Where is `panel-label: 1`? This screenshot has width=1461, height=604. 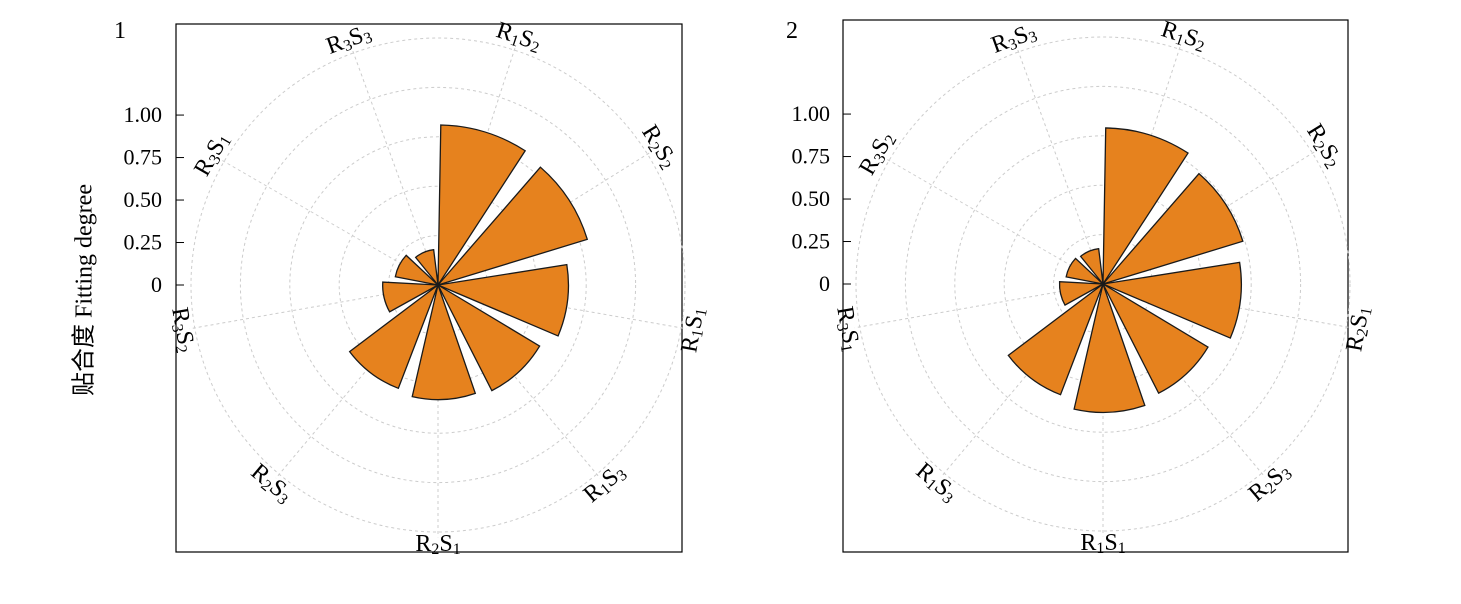
panel-label: 1 is located at coordinates (120, 31).